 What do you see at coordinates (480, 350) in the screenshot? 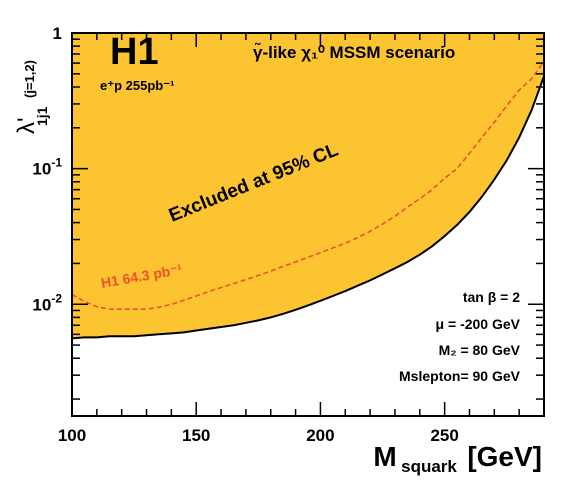
I see `annotation-m2: M₂ = 80 GeV` at bounding box center [480, 350].